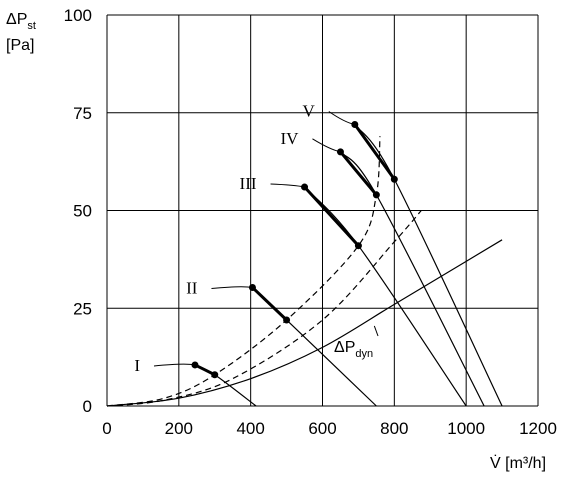  What do you see at coordinates (179, 428) in the screenshot?
I see `x-tick-label: 200` at bounding box center [179, 428].